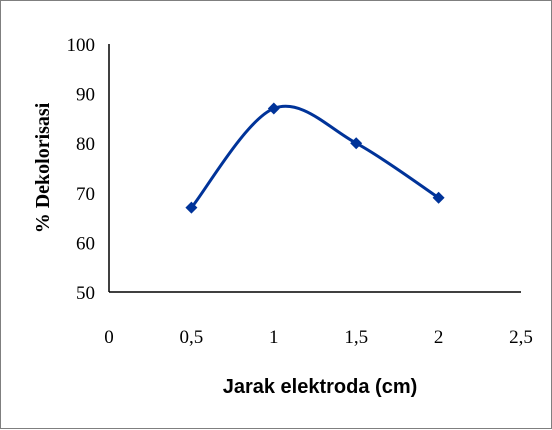 Image resolution: width=552 pixels, height=430 pixels. What do you see at coordinates (318, 337) in the screenshot?
I see `x-tick-labels: 0 0,5 1 1,5 2 2,5` at bounding box center [318, 337].